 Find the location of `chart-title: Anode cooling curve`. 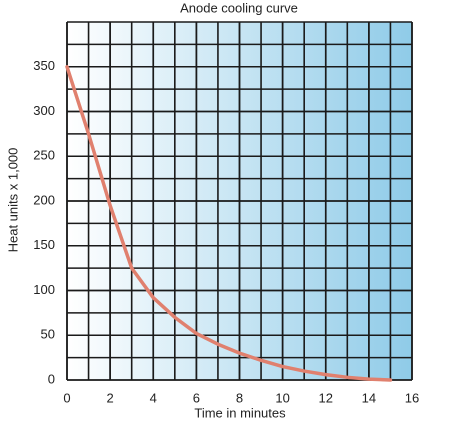

chart-title: Anode cooling curve is located at coordinates (239, 7).